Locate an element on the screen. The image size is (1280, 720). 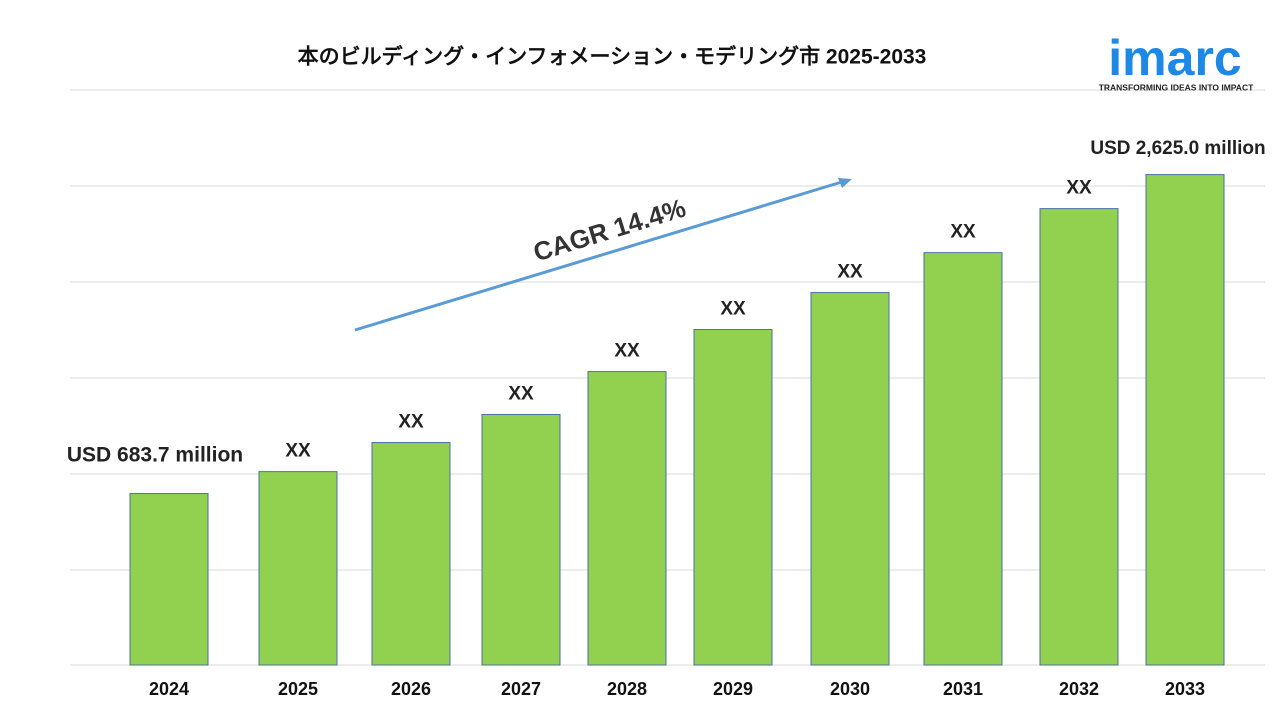
cagr-label: CAGR 14.4% is located at coordinates (609, 230).